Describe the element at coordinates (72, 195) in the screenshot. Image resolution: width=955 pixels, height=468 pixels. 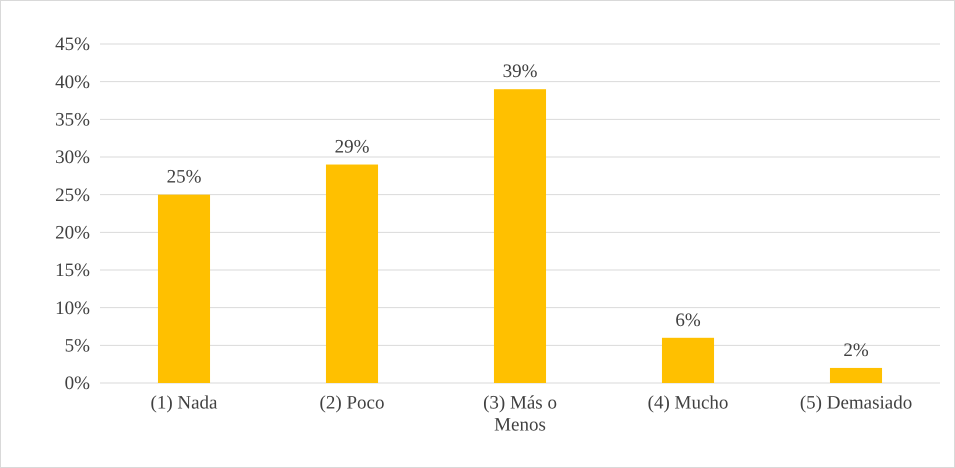
I see `y-tick-label: 25%` at that location.